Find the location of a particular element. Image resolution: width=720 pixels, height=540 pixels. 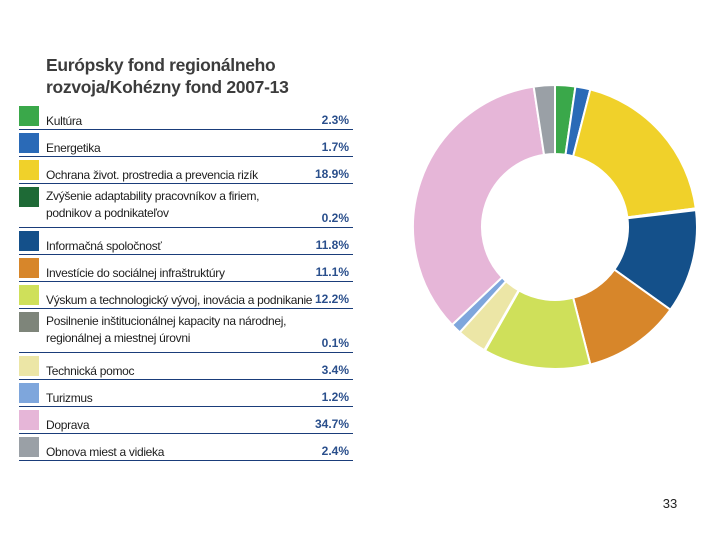

legend-value: 11.1% is located at coordinates (332, 272).